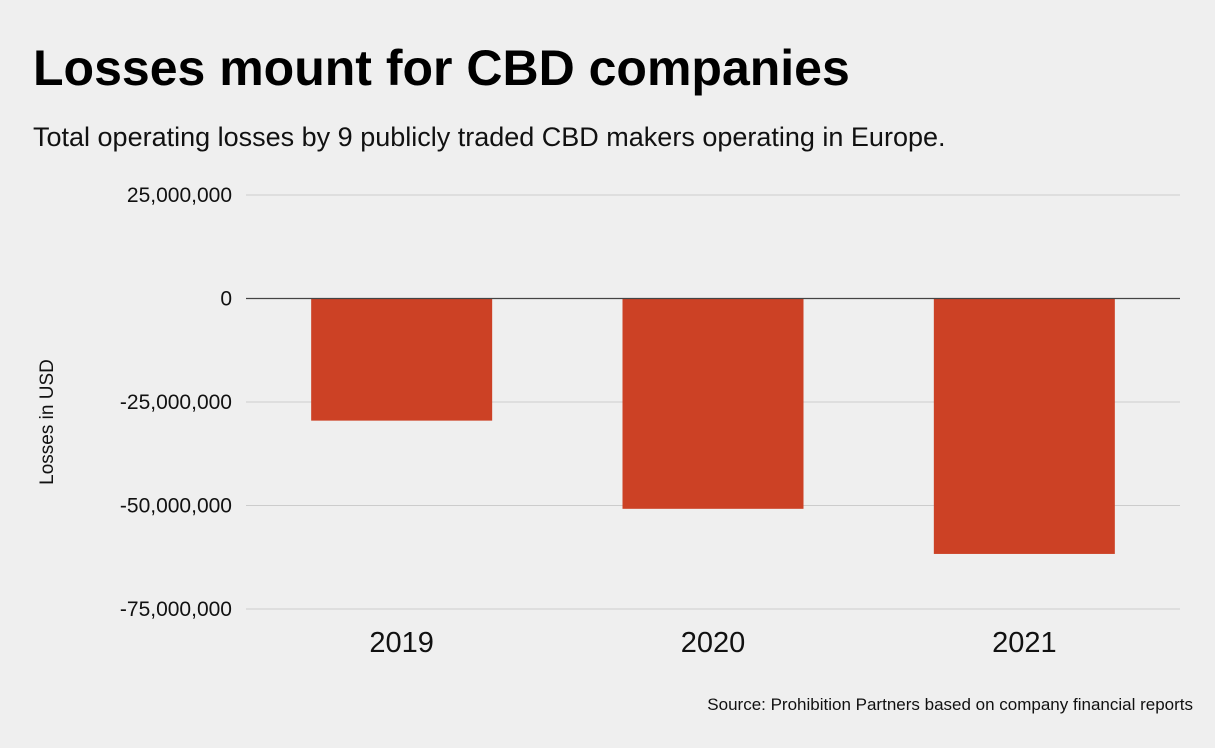 Image resolution: width=1215 pixels, height=748 pixels. I want to click on x-tick-label: 2019, so click(401, 643).